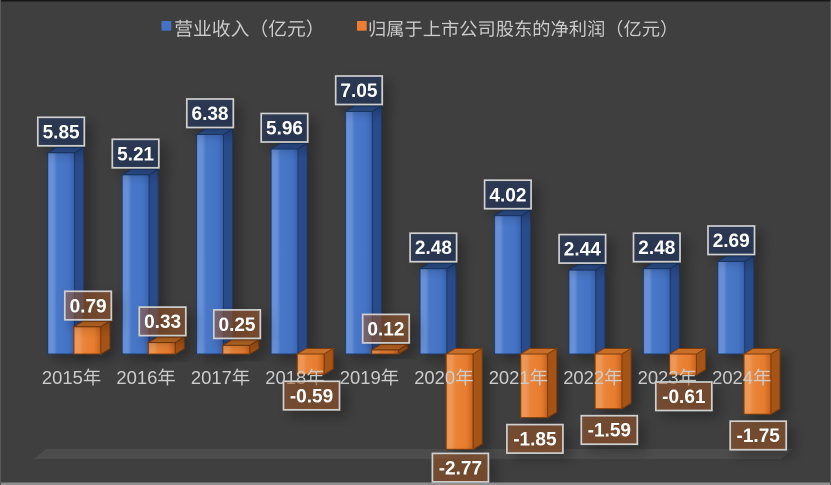  Describe the element at coordinates (460, 468) in the screenshot. I see `svg-text: -2.77` at that location.